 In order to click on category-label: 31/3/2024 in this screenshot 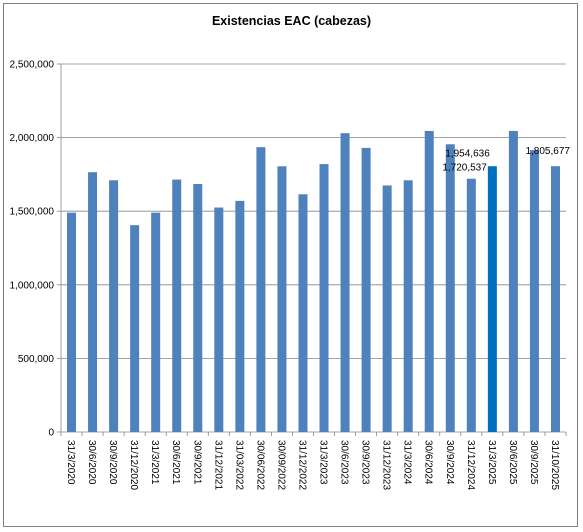, I will do `click(407, 462)`.